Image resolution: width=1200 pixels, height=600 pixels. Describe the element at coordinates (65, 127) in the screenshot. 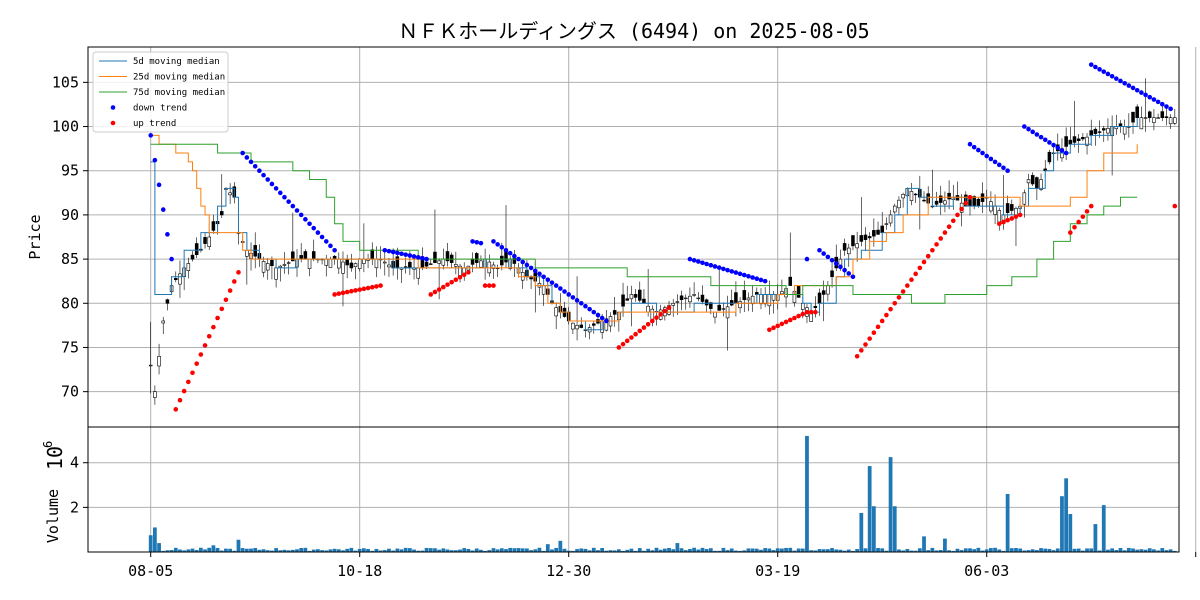

I see `y-tick-label: 100` at that location.